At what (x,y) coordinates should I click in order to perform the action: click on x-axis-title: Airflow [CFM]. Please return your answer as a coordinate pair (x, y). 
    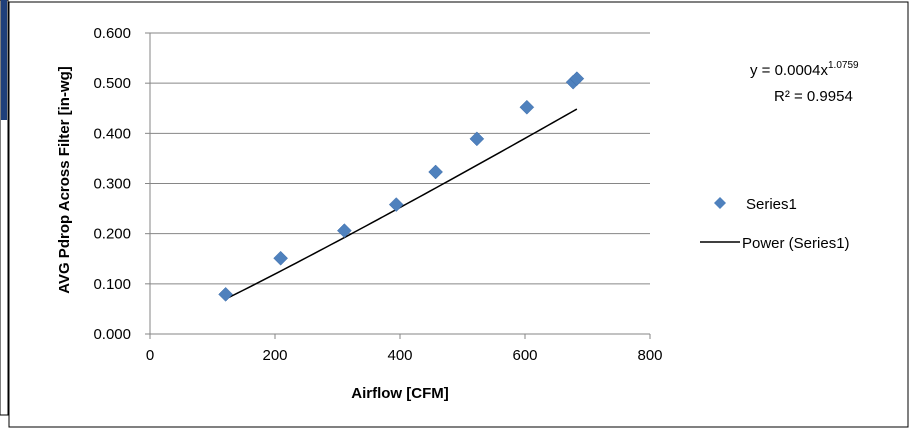
    Looking at the image, I should click on (399, 393).